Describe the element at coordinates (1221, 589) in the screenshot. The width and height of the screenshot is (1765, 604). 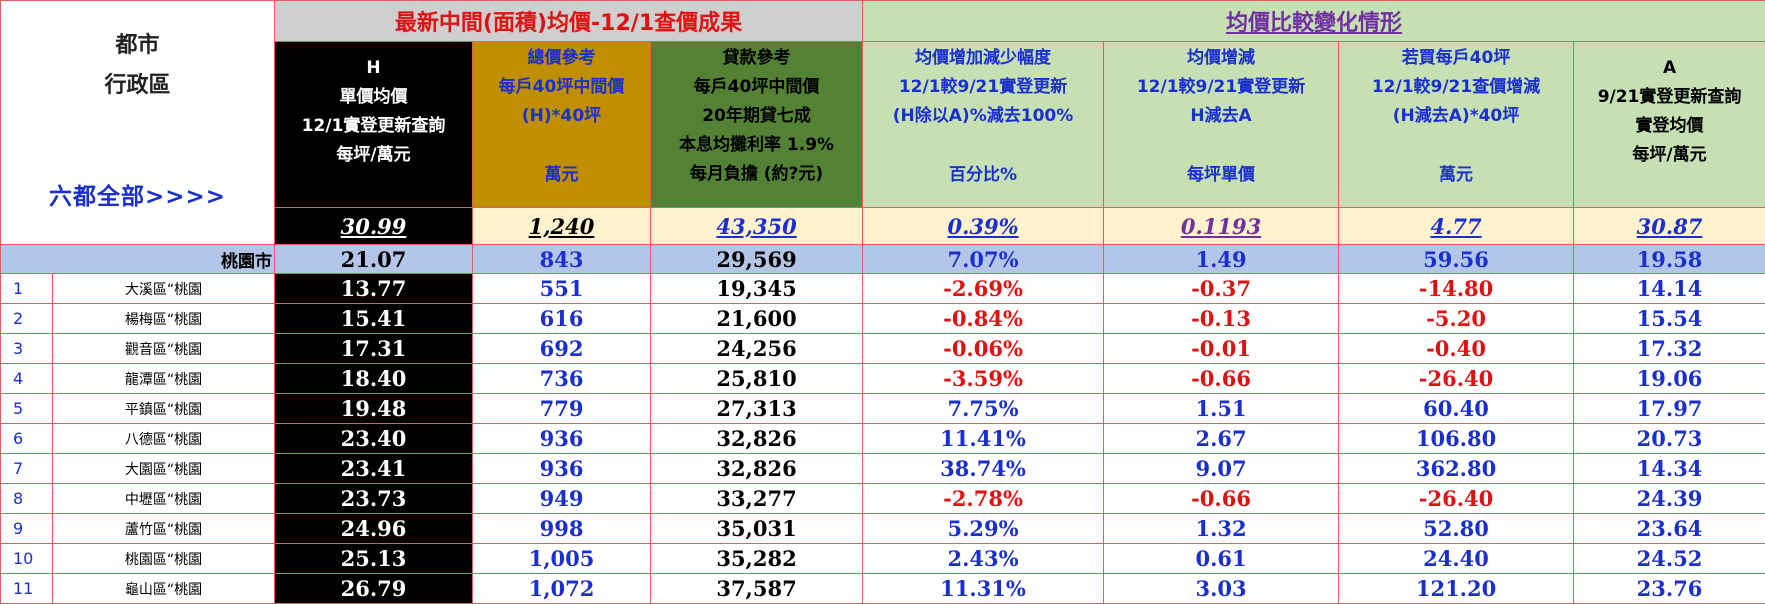
I see `cell-diff: 3.03` at that location.